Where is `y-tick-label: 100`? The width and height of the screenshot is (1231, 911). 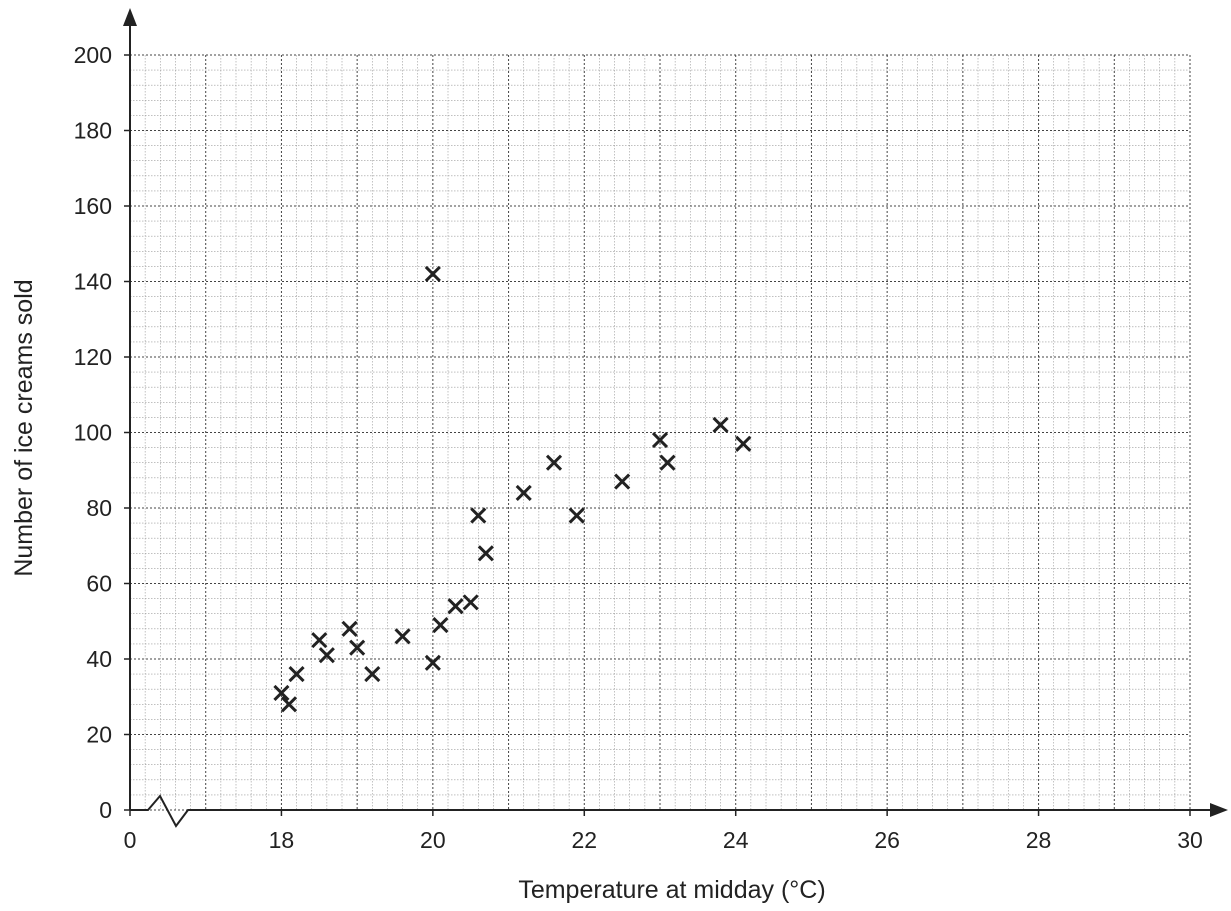
y-tick-label: 100 is located at coordinates (93, 433).